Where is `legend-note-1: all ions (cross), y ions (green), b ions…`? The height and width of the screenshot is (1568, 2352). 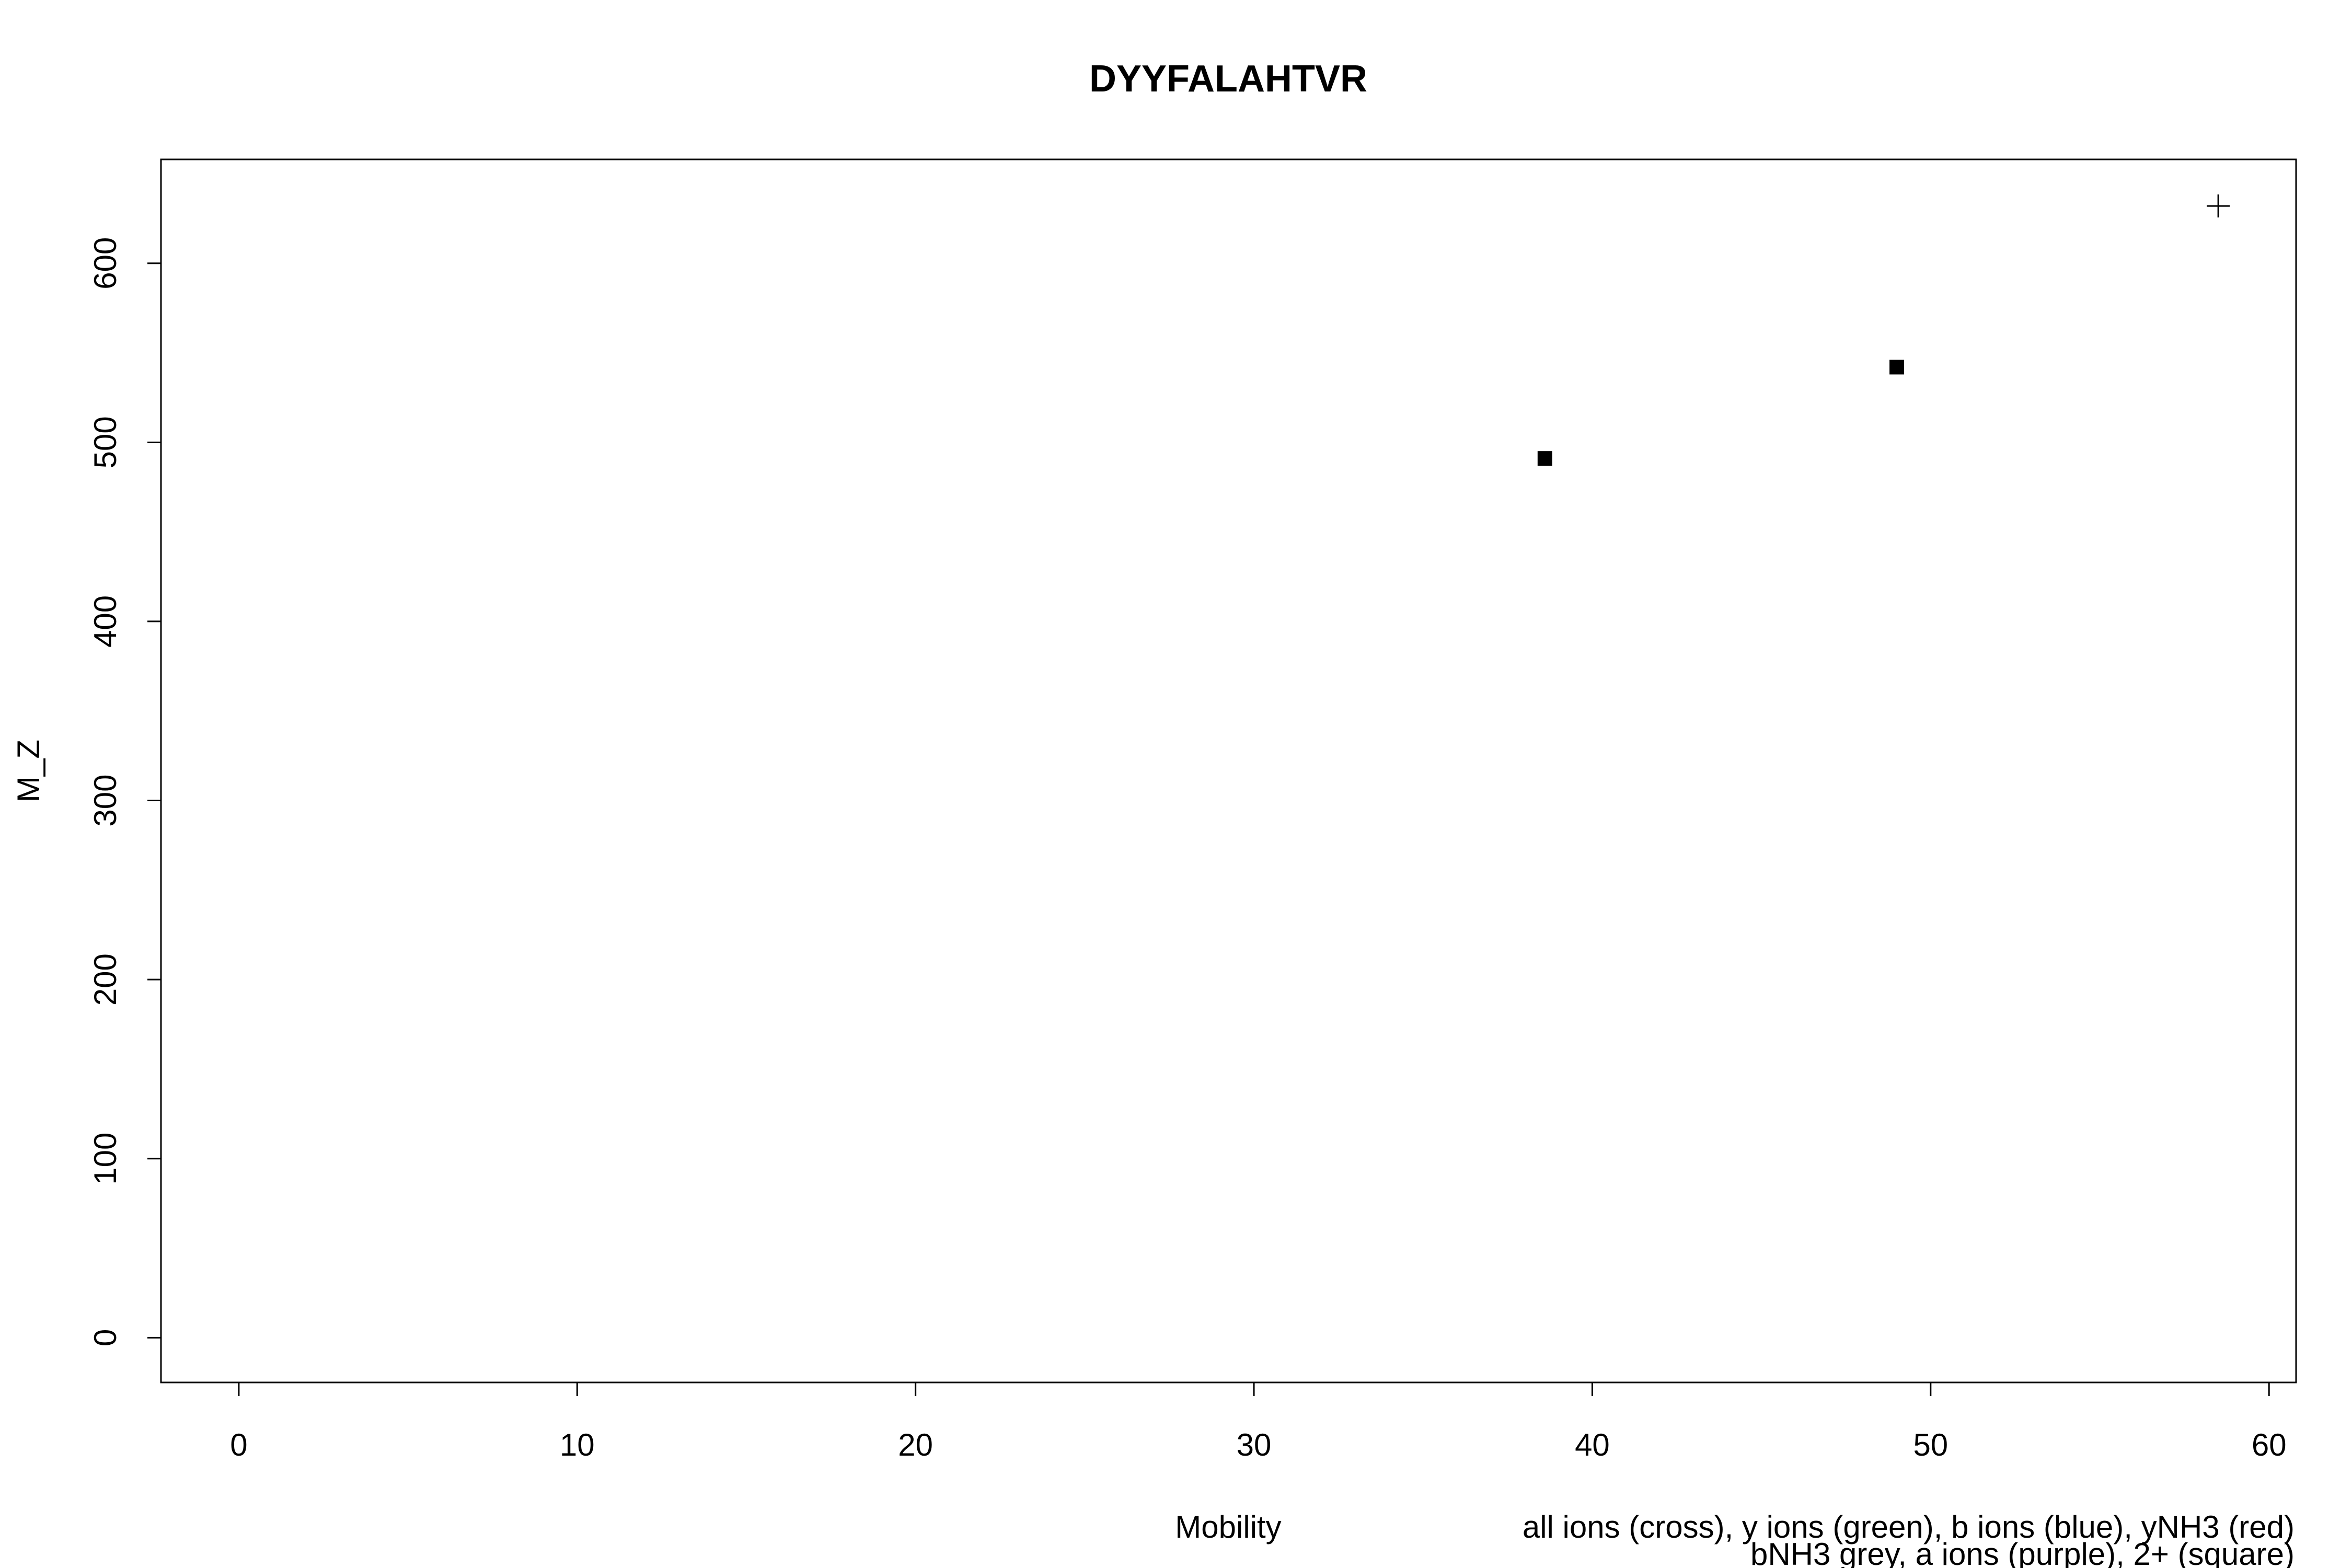
legend-note-1: all ions (cross), y ions (green), b ions… is located at coordinates (1909, 1526).